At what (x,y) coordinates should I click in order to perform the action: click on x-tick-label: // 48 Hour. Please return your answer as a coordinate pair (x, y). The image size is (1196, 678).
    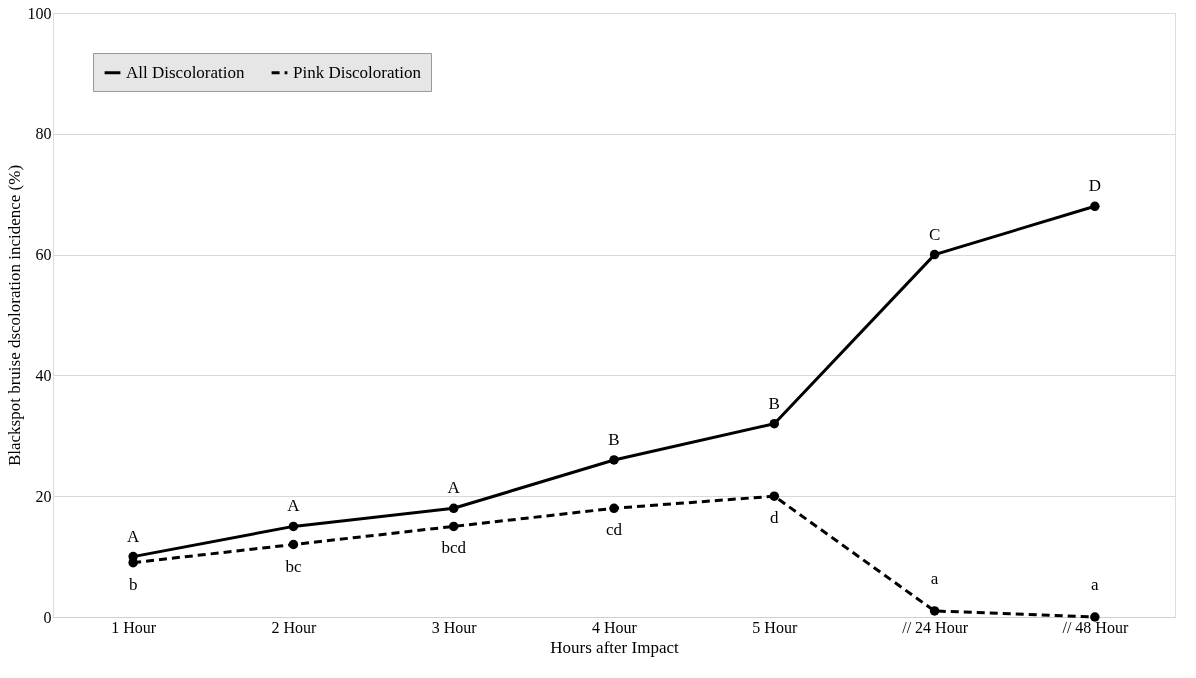
    Looking at the image, I should click on (1095, 627).